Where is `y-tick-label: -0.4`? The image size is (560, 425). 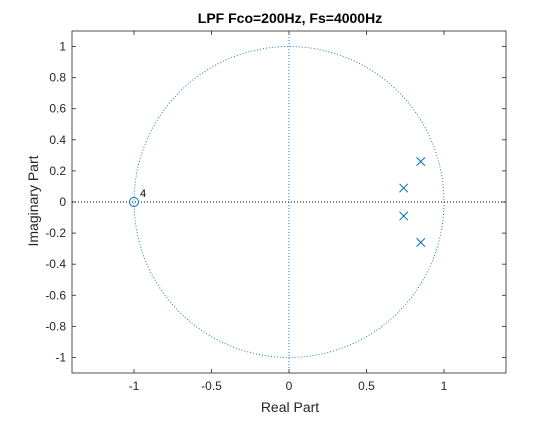
y-tick-label: -0.4 is located at coordinates (55, 264).